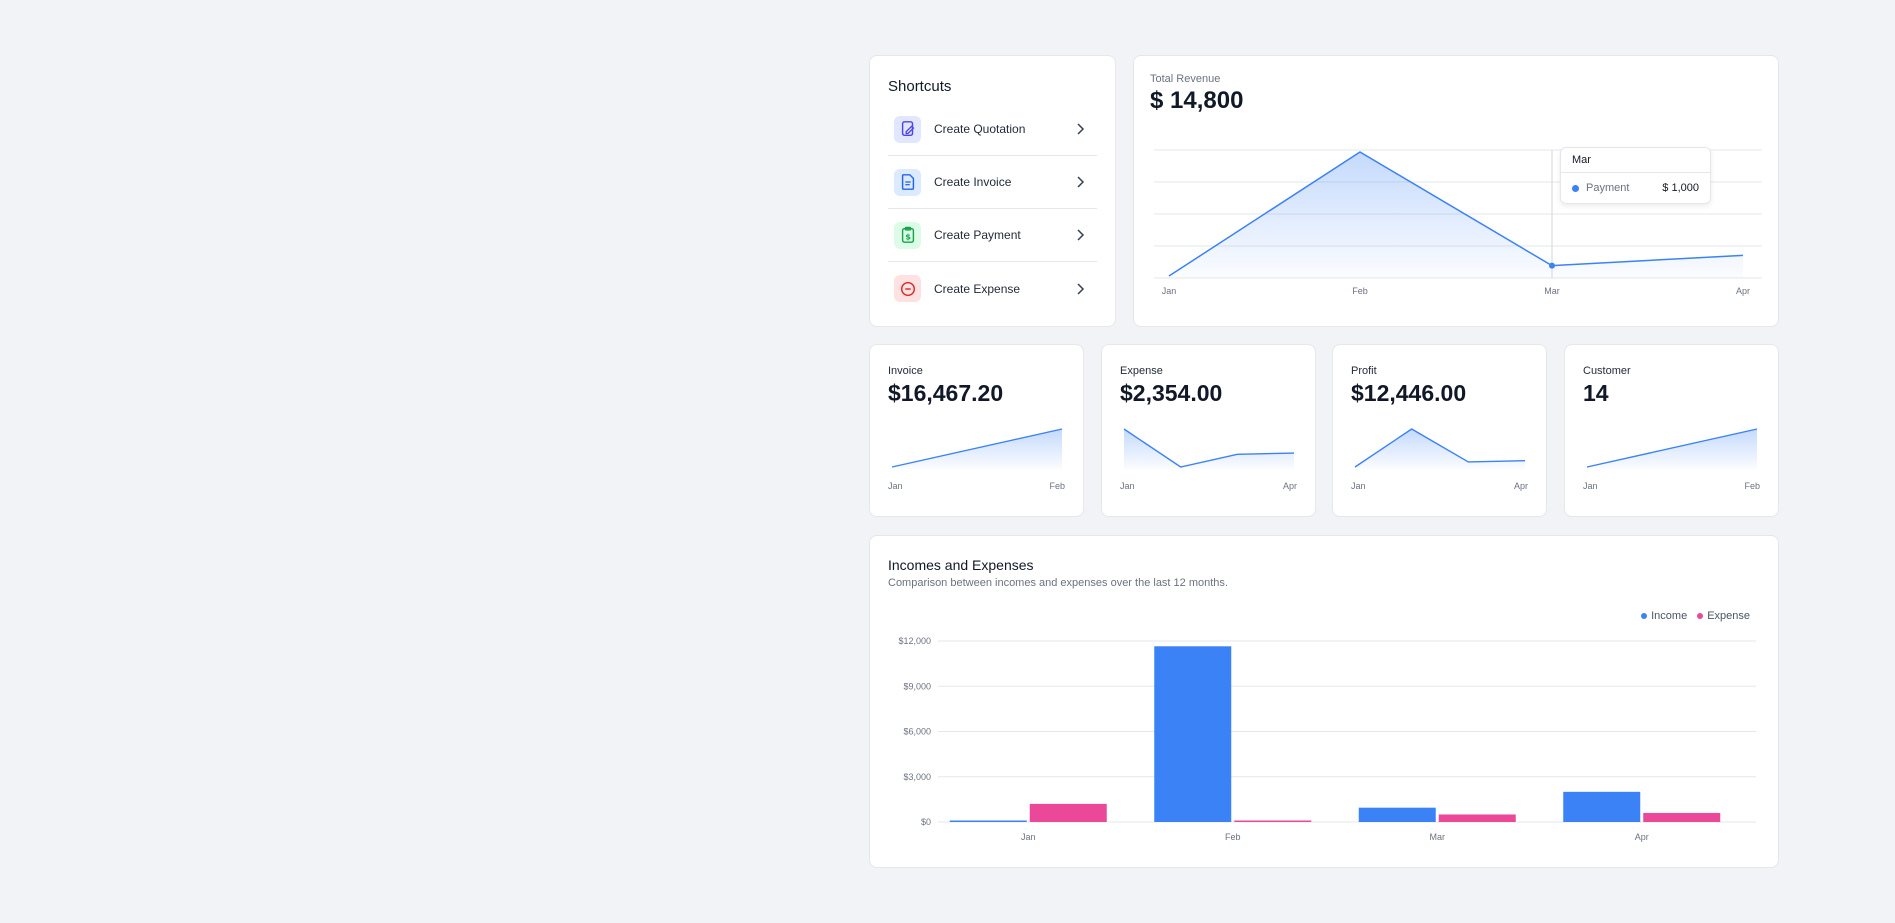  Describe the element at coordinates (917, 732) in the screenshot. I see `y-tick-label: $6,000` at that location.